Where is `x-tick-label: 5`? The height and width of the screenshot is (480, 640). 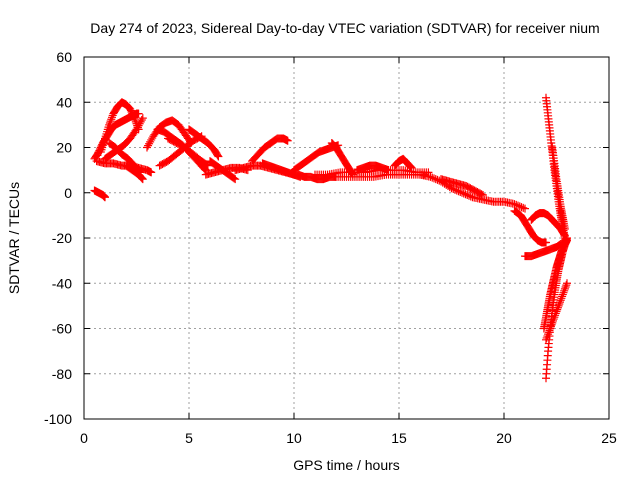 x-tick-label: 5 is located at coordinates (189, 438).